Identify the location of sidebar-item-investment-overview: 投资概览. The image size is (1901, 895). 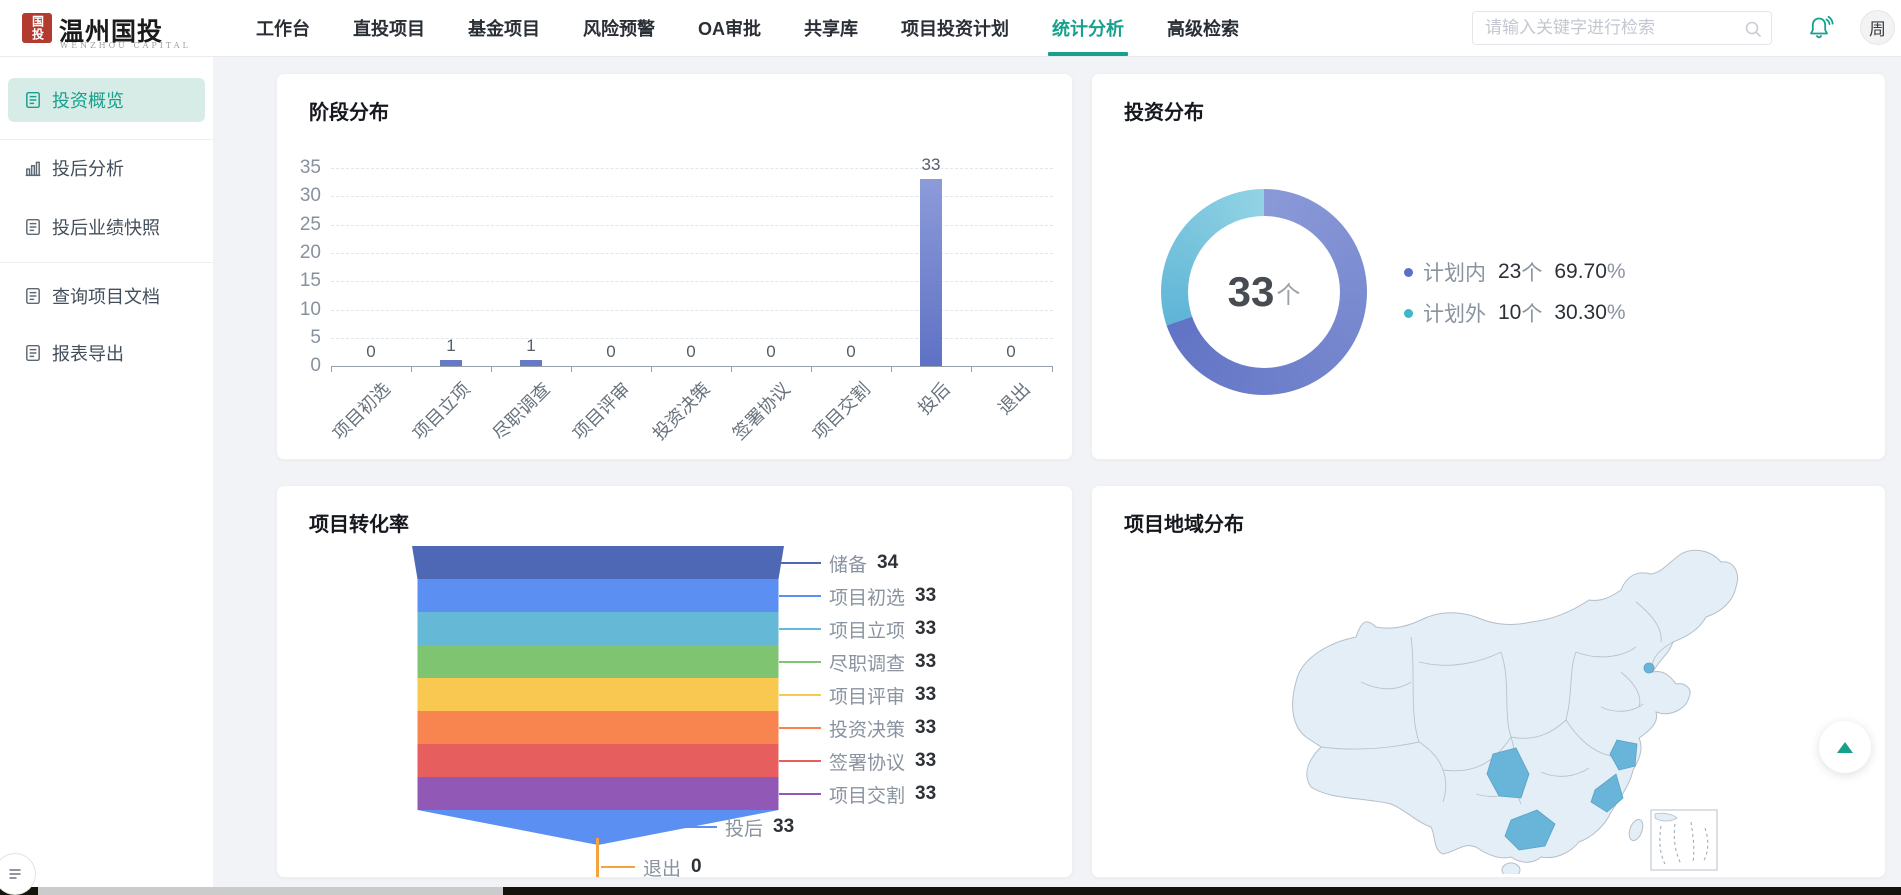
(106, 100).